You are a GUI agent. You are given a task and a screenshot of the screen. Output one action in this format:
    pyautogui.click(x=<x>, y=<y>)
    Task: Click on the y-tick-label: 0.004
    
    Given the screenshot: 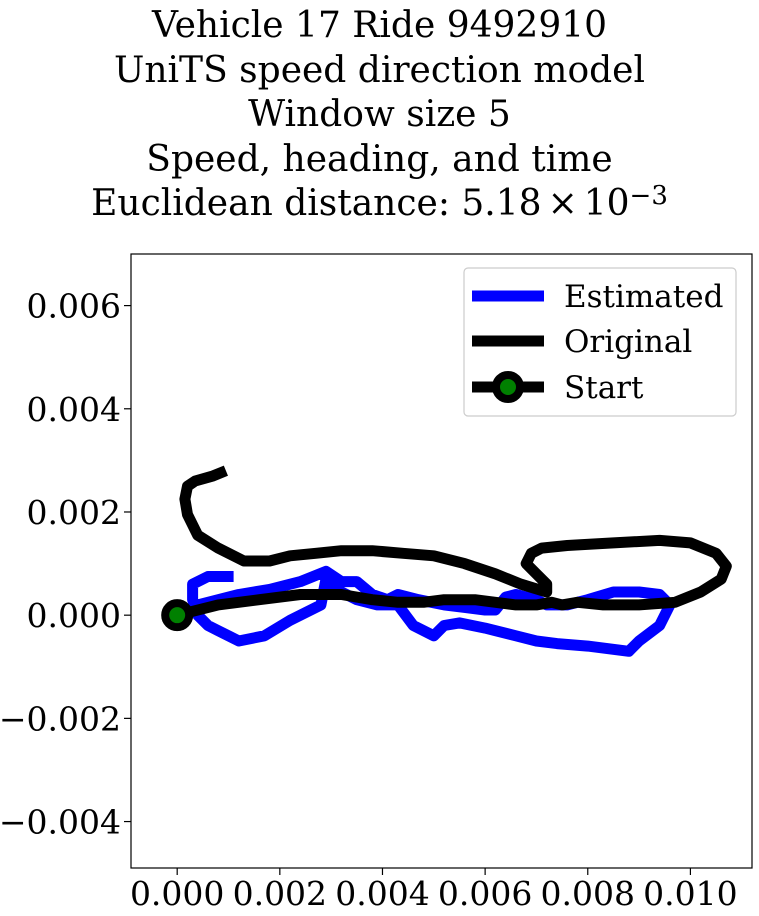 What is the action you would take?
    pyautogui.click(x=74, y=409)
    